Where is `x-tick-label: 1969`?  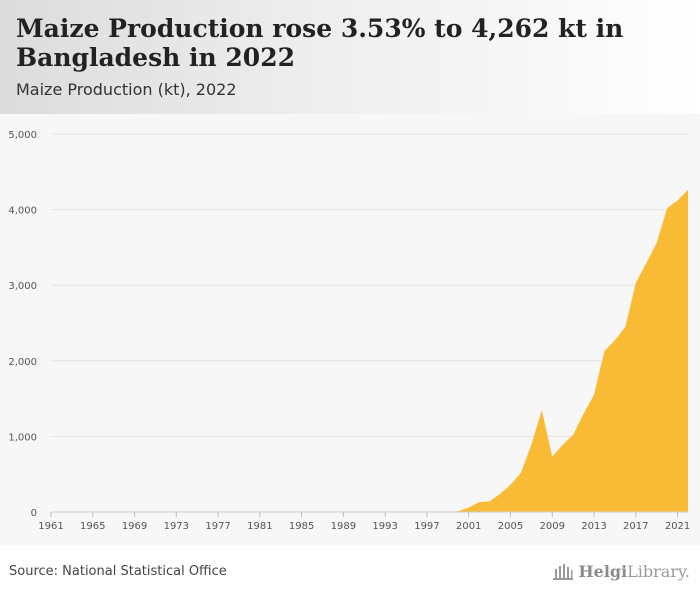
x-tick-label: 1969 is located at coordinates (134, 526).